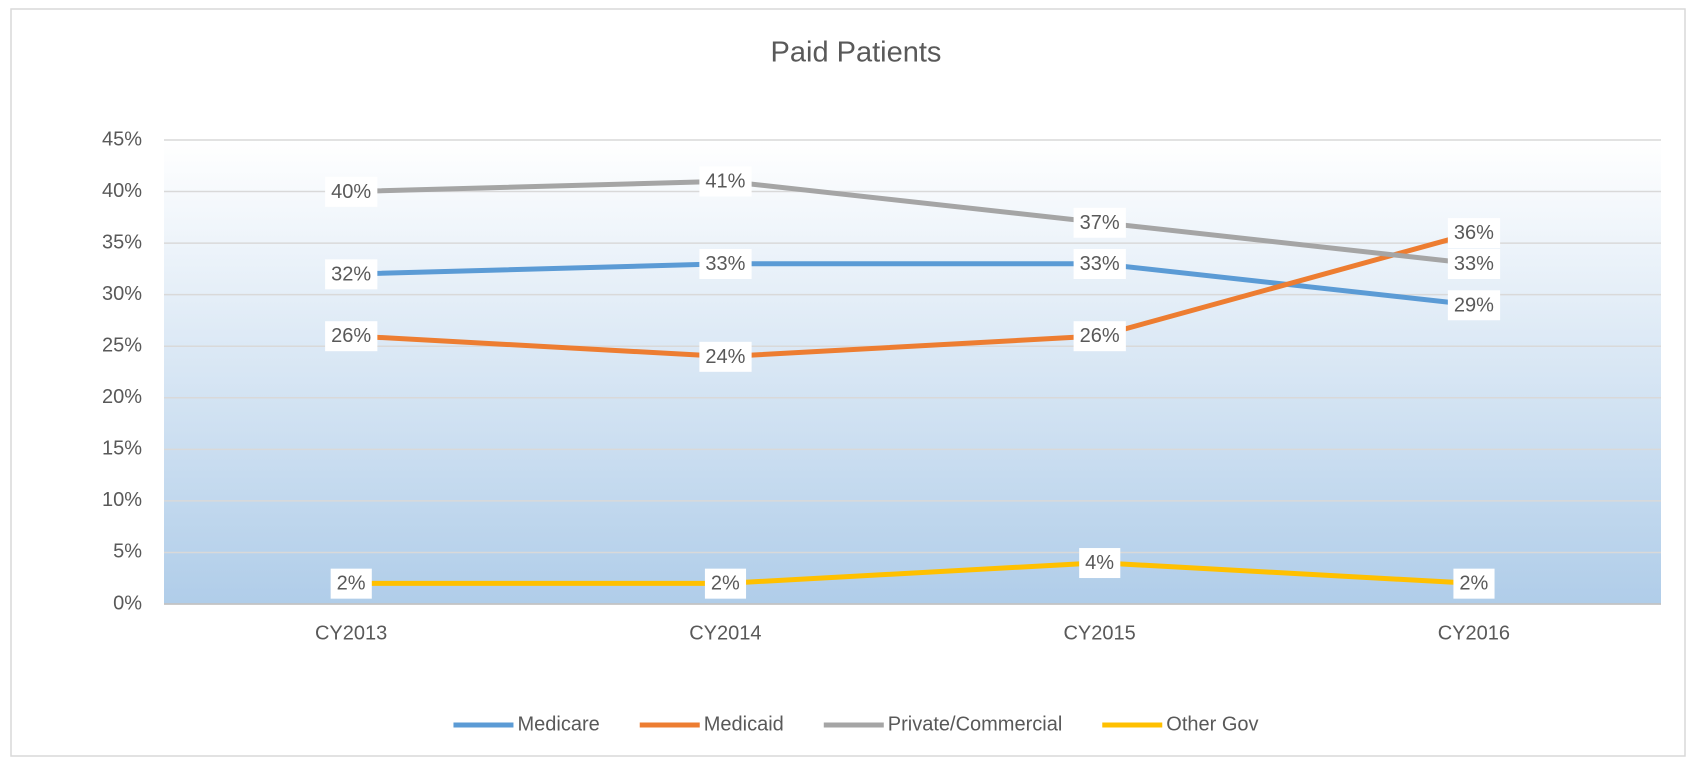  I want to click on data-label: 41%, so click(725, 181).